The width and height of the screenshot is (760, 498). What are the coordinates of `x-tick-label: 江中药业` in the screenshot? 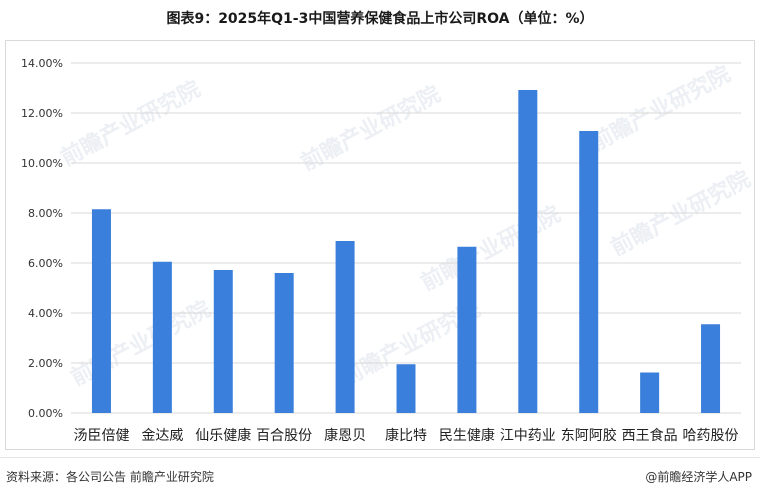 It's located at (528, 436).